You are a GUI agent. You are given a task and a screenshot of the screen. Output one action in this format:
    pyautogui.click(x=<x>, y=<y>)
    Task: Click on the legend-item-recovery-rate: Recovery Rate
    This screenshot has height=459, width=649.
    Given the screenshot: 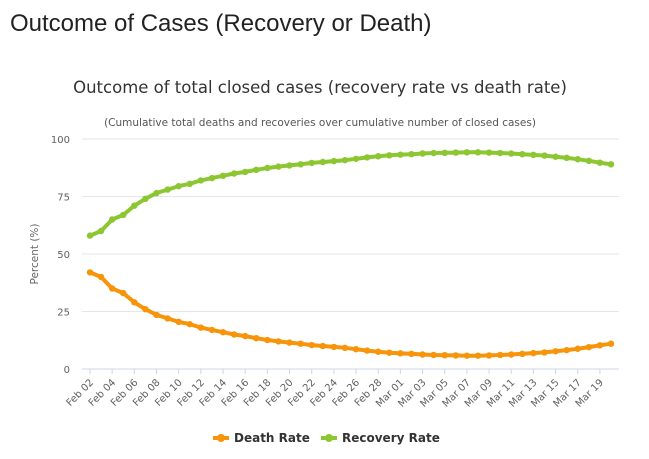 What is the action you would take?
    pyautogui.click(x=380, y=438)
    